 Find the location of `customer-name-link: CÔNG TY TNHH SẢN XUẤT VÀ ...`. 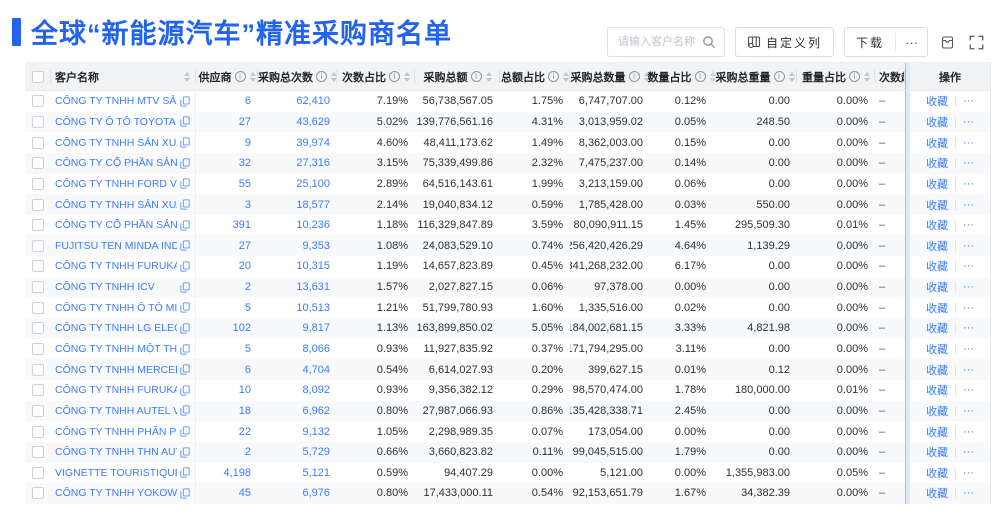

customer-name-link: CÔNG TY TNHH SẢN XUẤT VÀ ... is located at coordinates (116, 142).